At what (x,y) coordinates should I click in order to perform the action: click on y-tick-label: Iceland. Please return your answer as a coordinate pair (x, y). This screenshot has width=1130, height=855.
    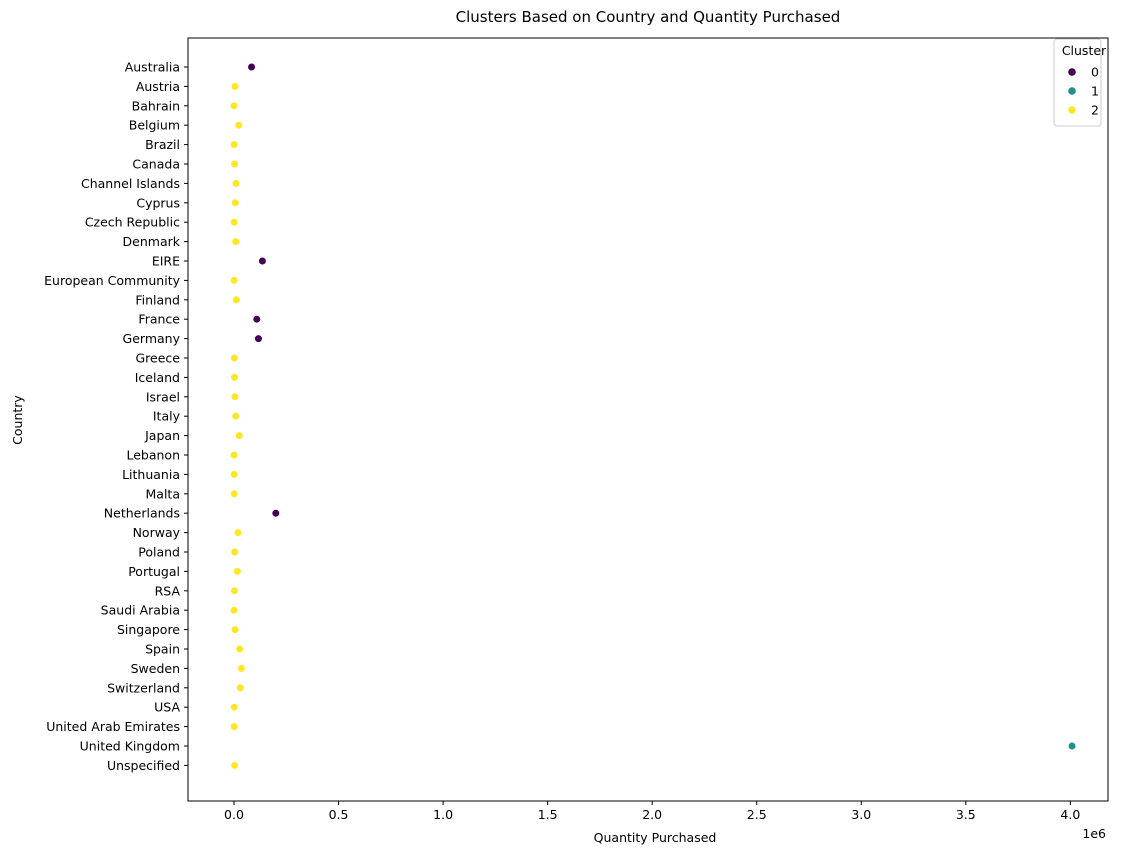
    Looking at the image, I should click on (157, 377).